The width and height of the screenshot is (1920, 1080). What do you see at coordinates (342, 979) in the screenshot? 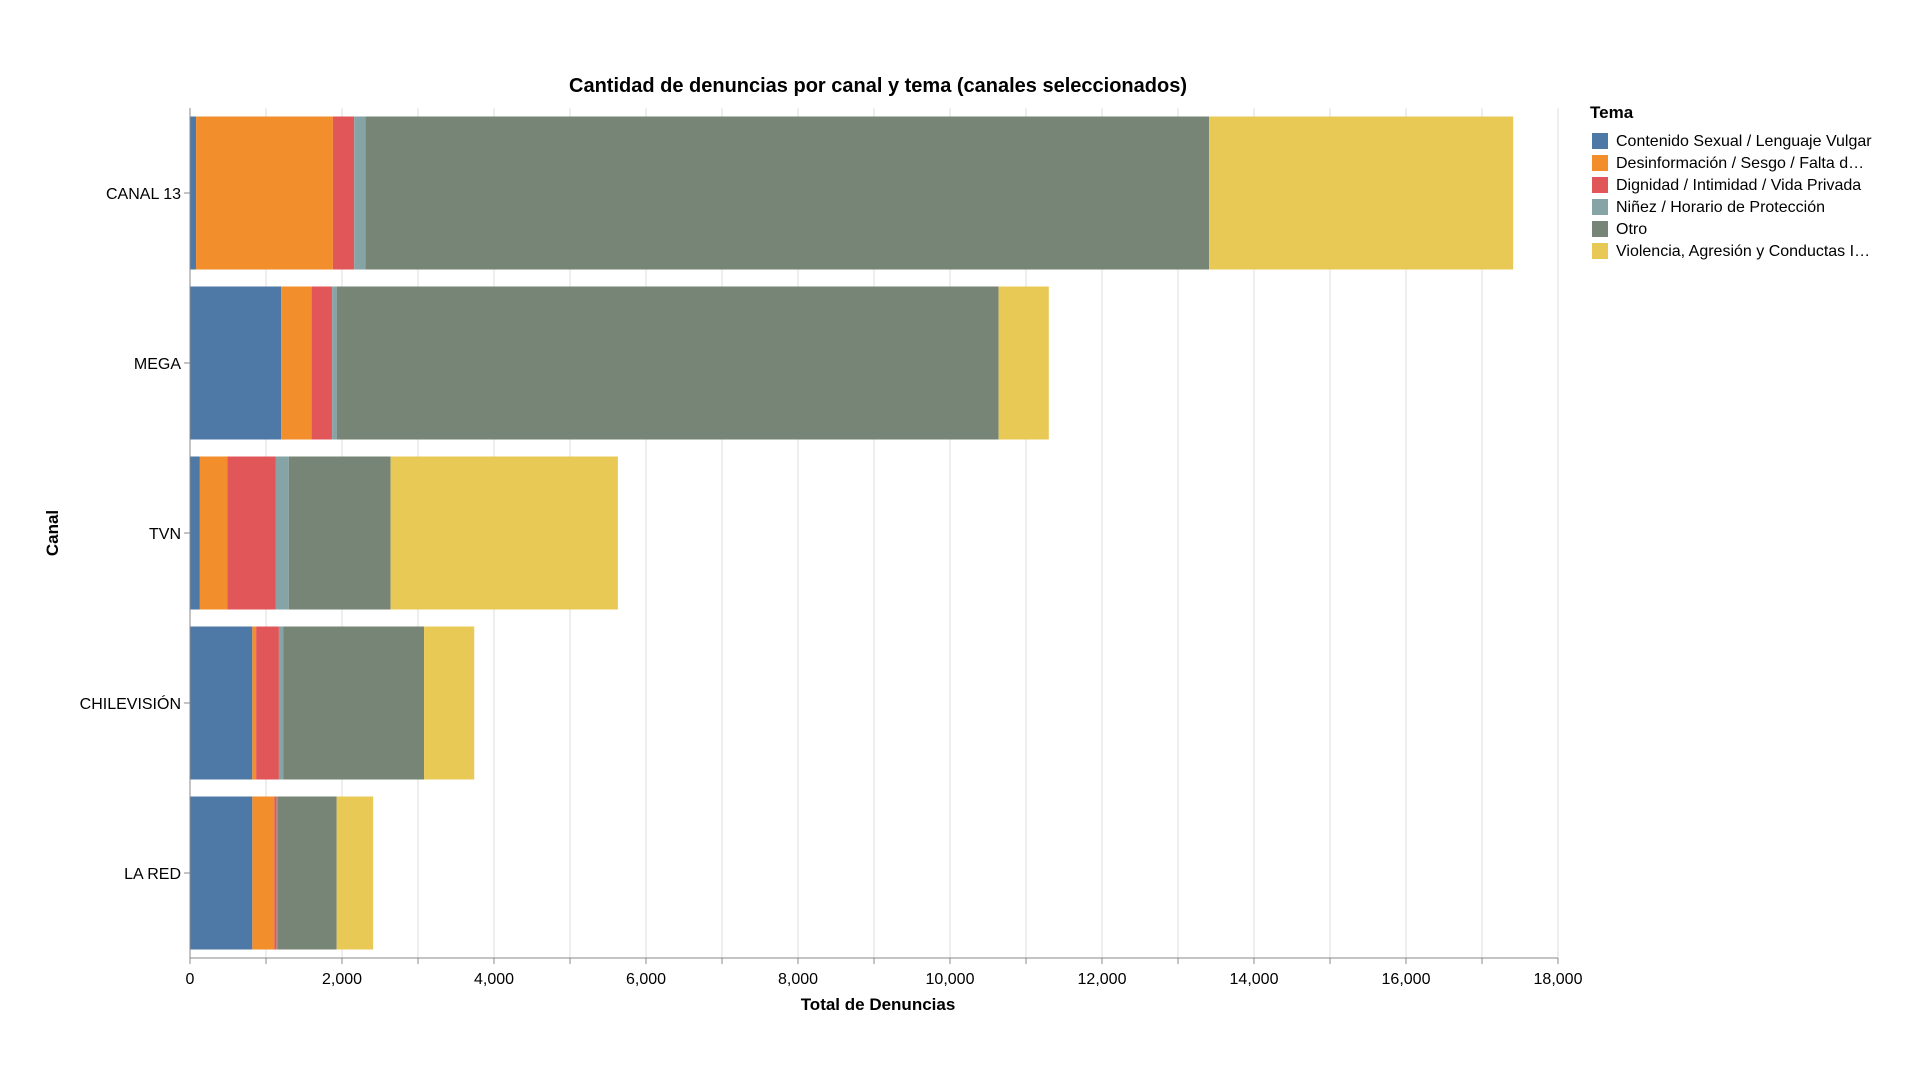
I see `x-tick-label: 2,000` at bounding box center [342, 979].